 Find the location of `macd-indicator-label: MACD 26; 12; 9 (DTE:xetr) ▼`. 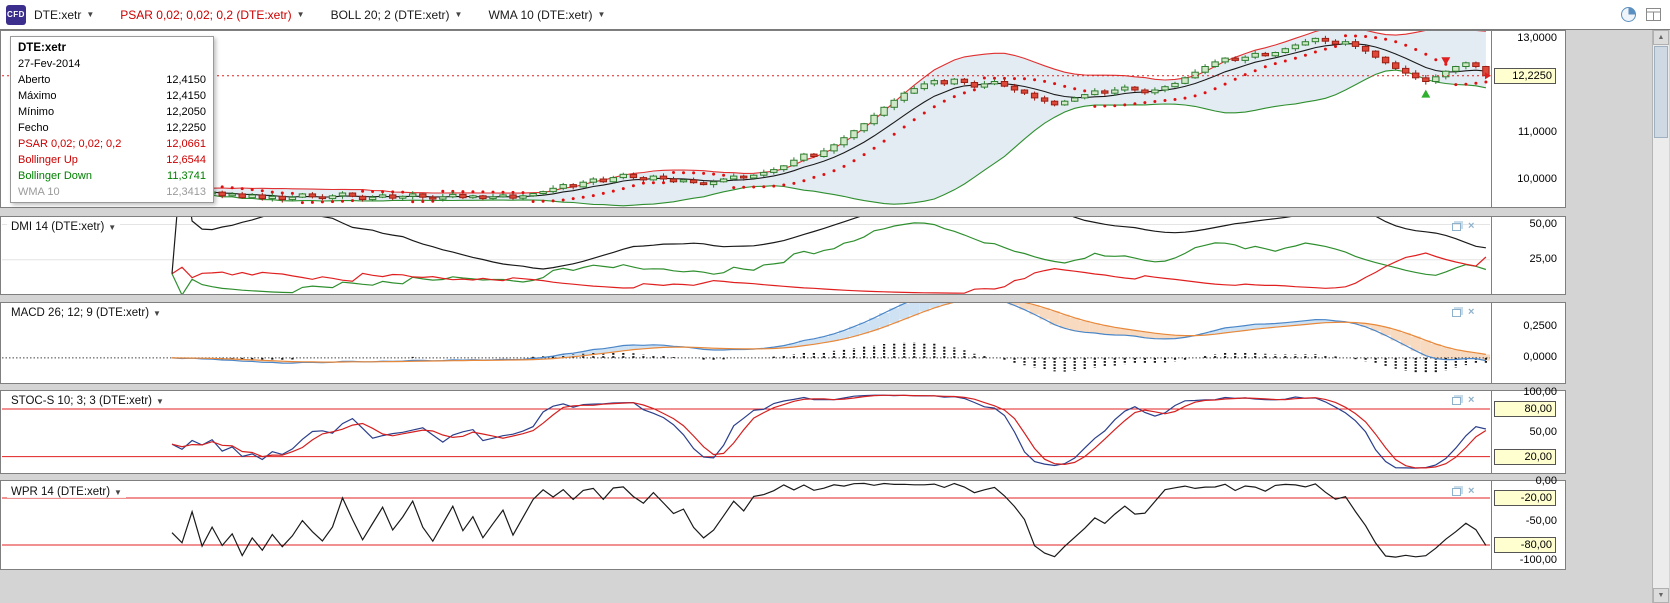

macd-indicator-label: MACD 26; 12; 9 (DTE:xetr) ▼ is located at coordinates (86, 313).